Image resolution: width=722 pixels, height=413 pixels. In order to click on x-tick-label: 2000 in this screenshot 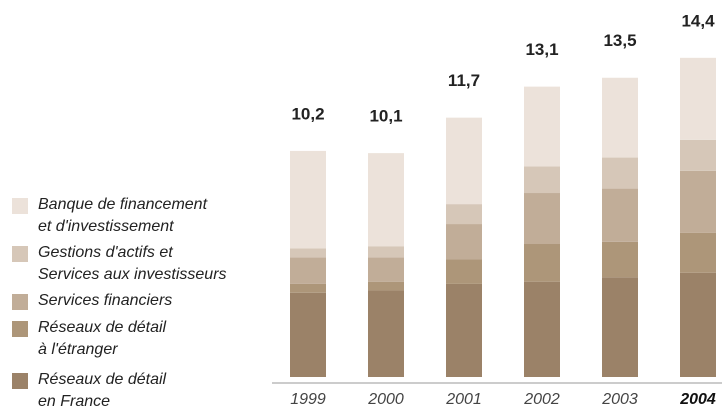, I will do `click(385, 399)`.